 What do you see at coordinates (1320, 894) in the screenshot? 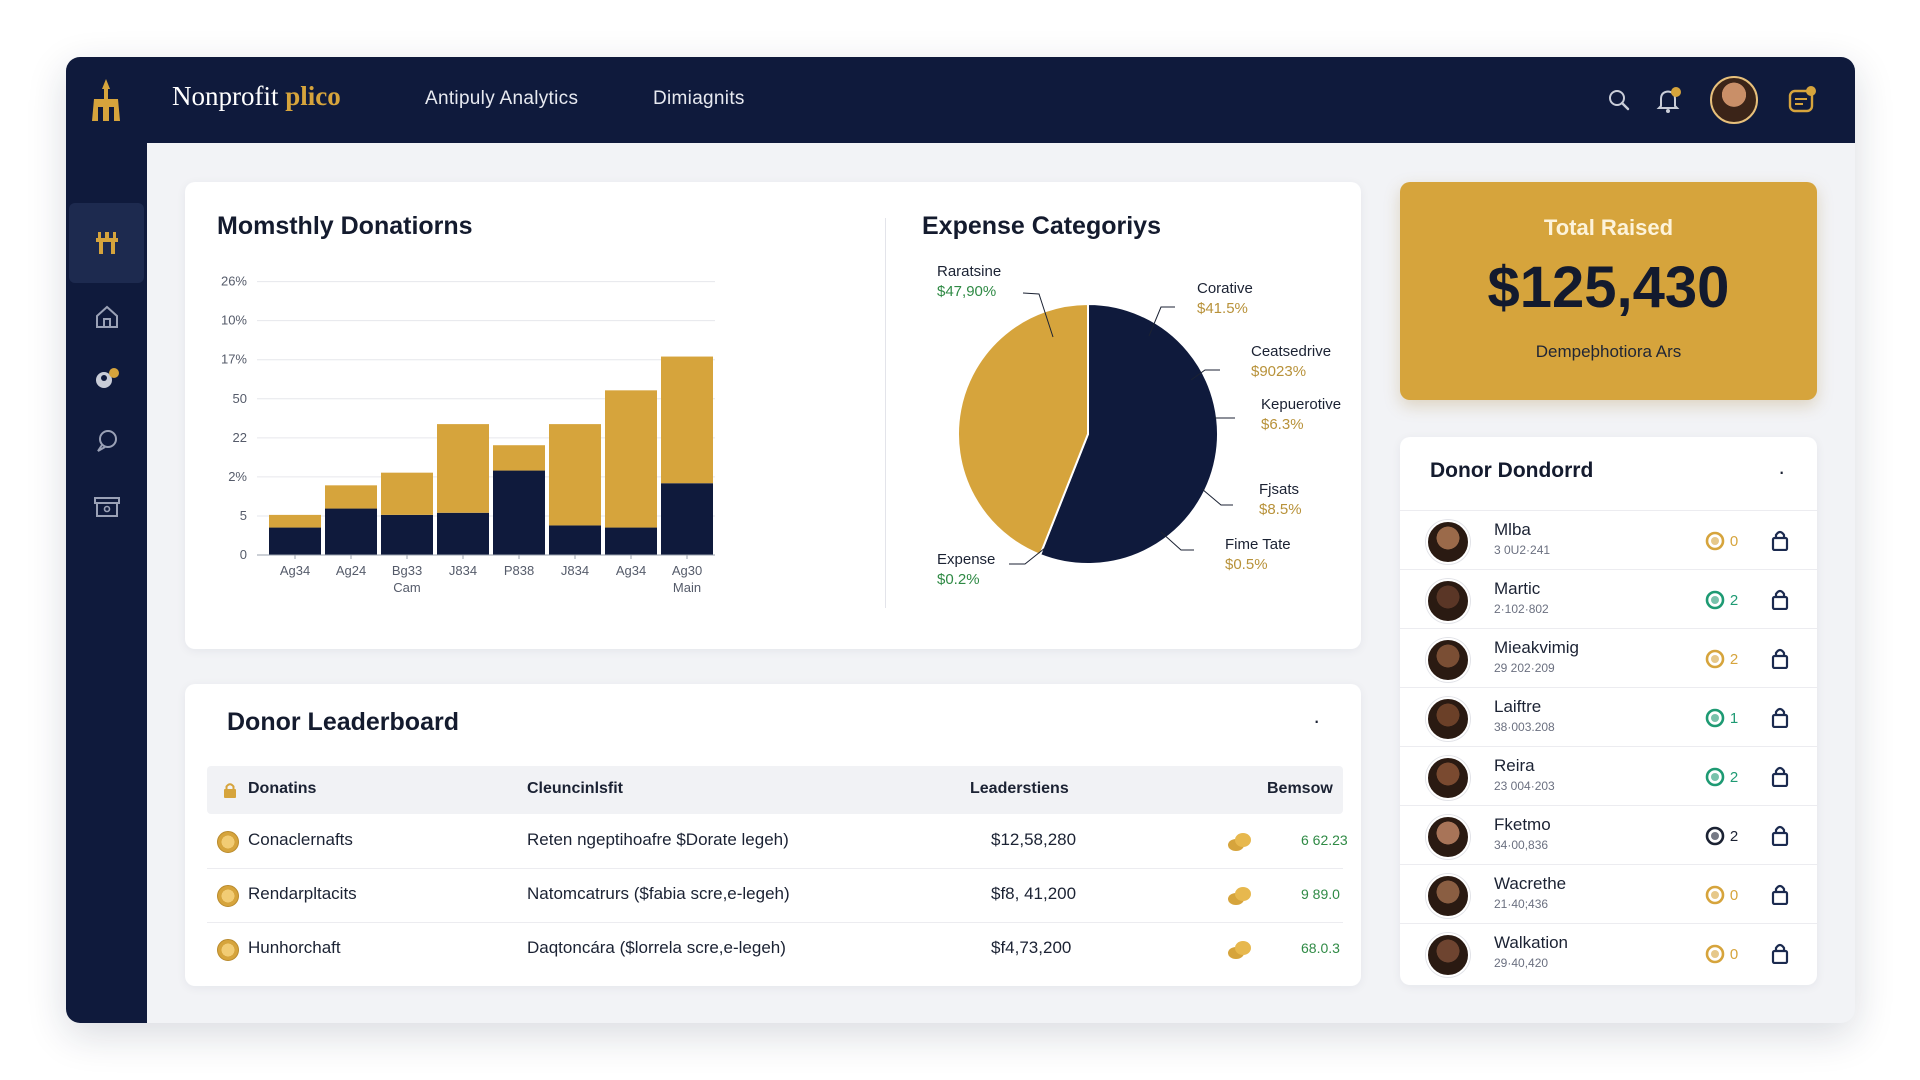
I see `donor-score: 9 89.0` at bounding box center [1320, 894].